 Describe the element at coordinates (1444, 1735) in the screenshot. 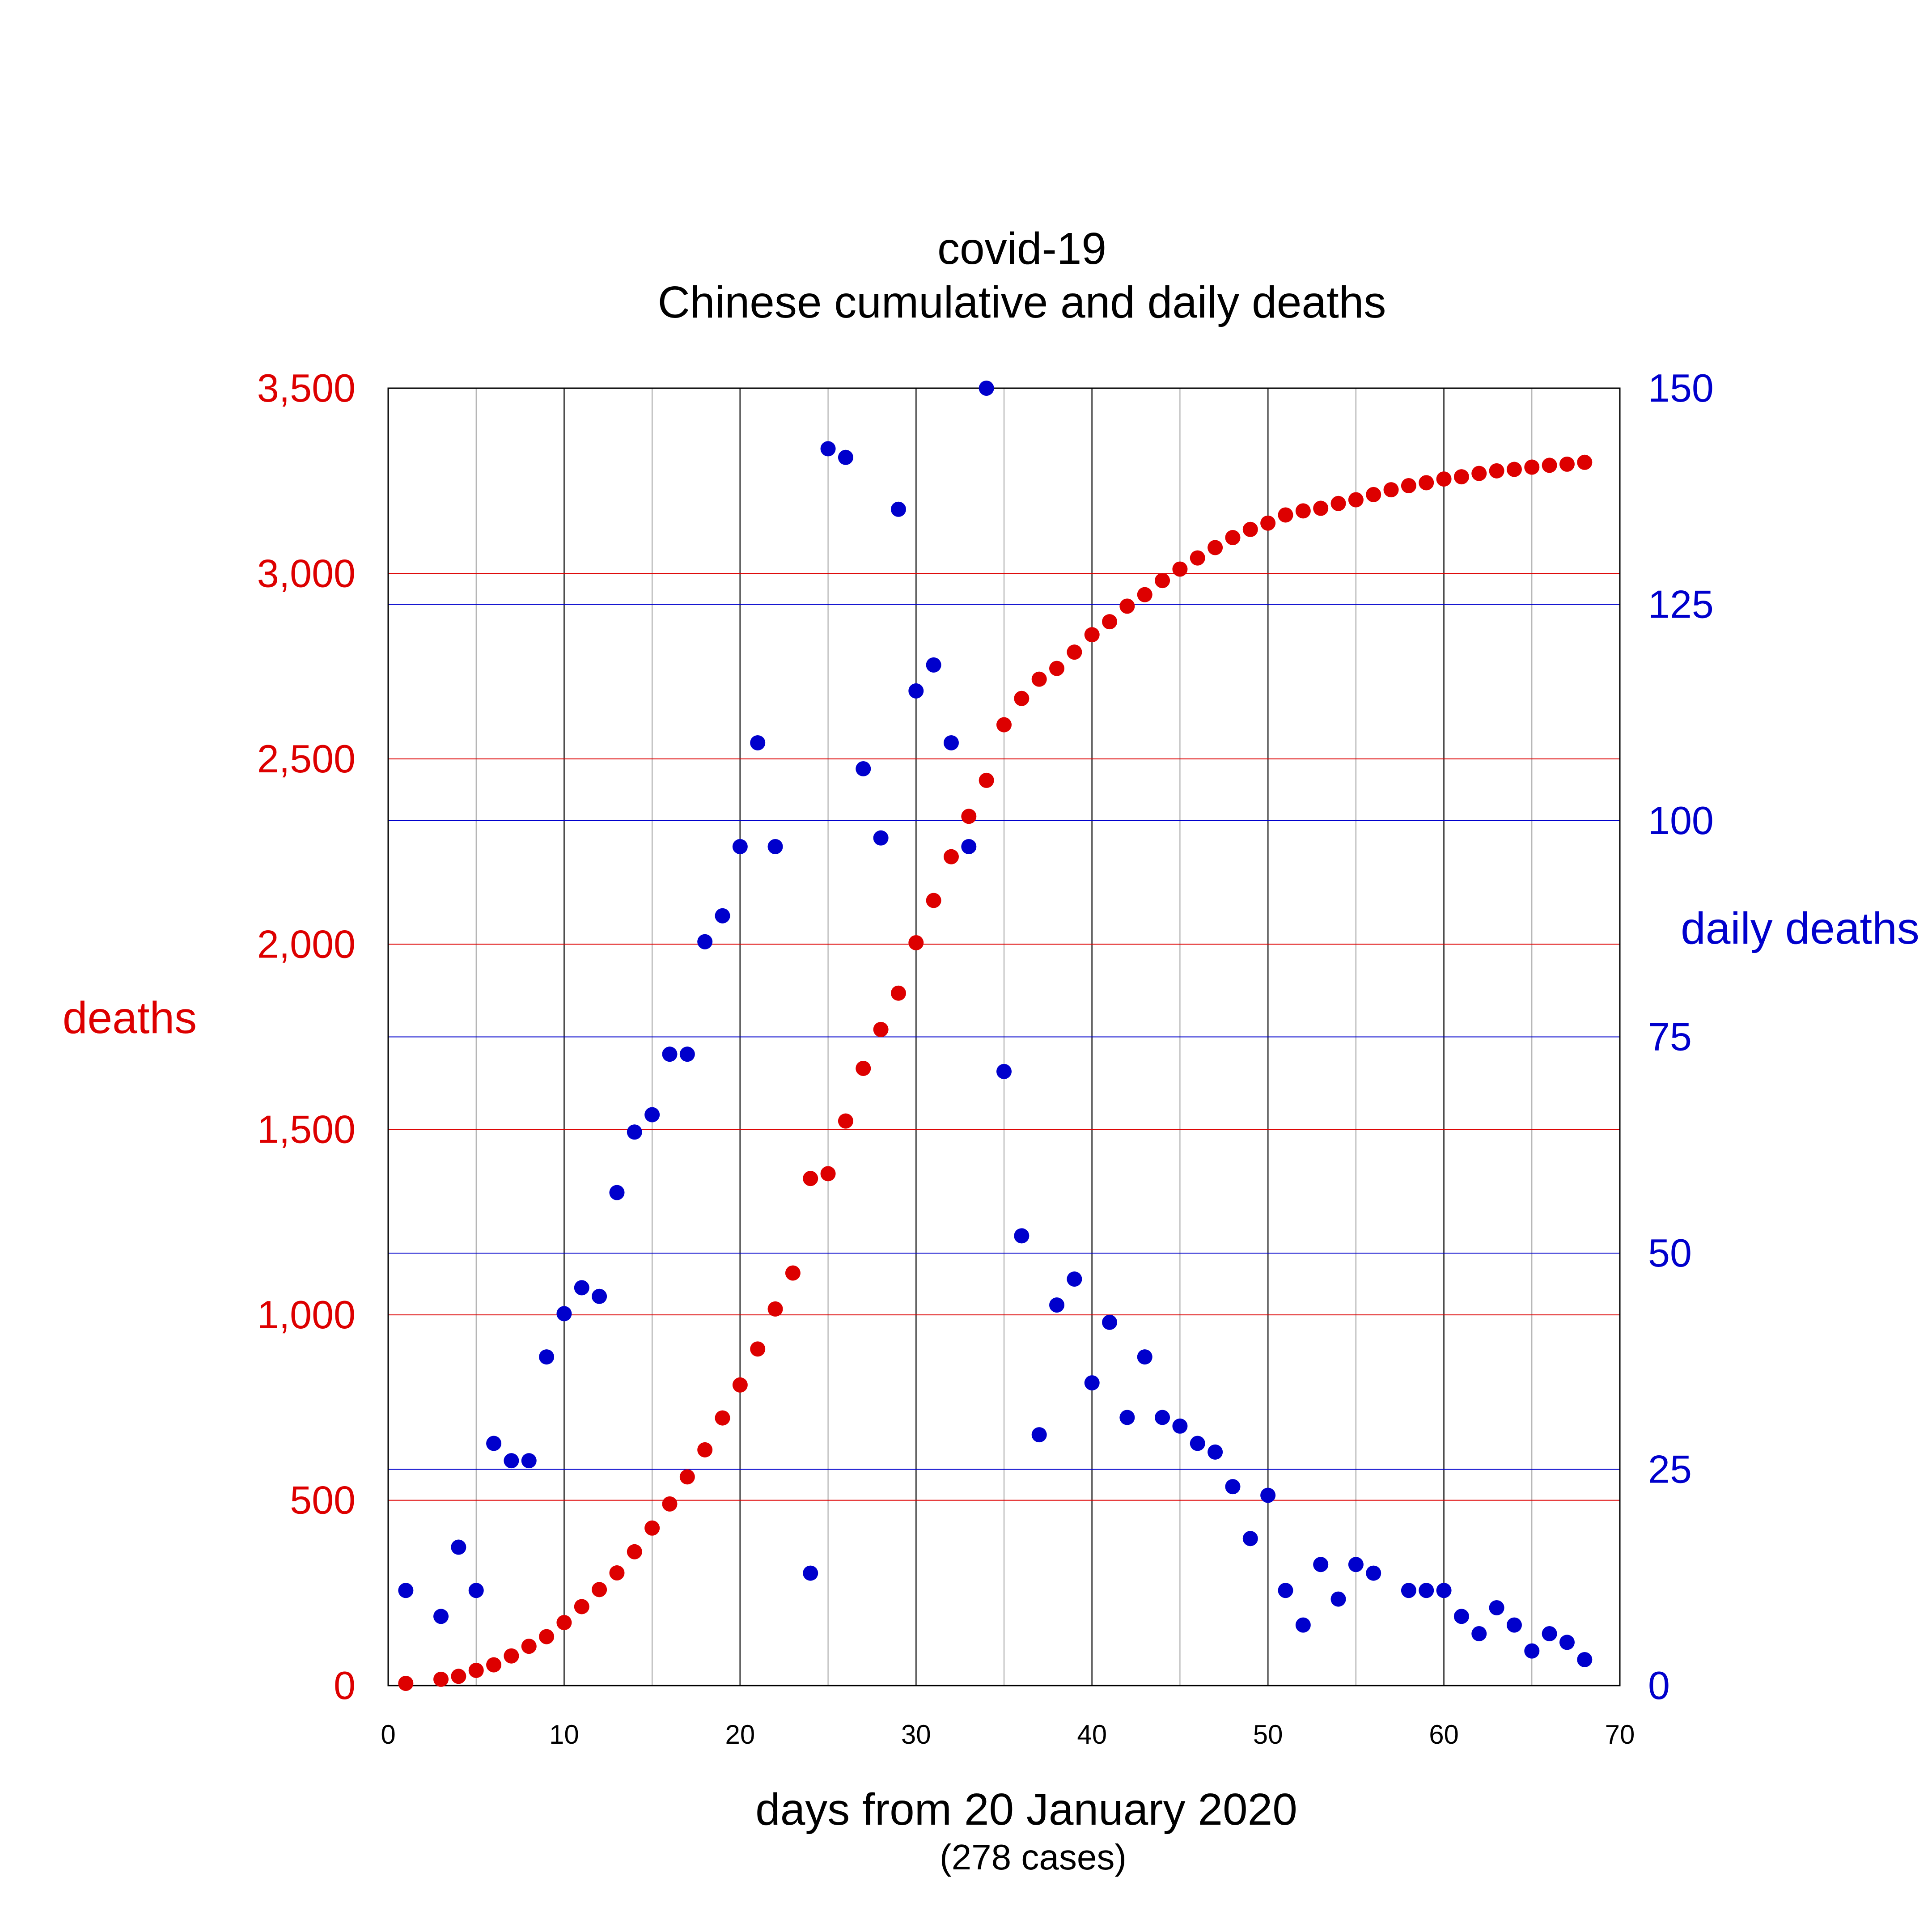

I see `x-tick-label: 60` at that location.